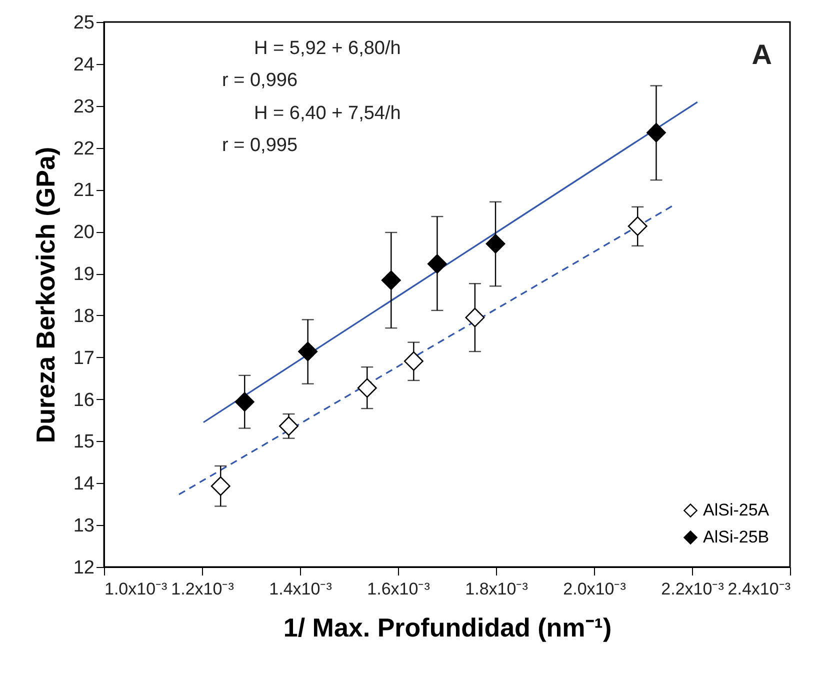  What do you see at coordinates (83, 568) in the screenshot?
I see `y-tick-label: 12` at bounding box center [83, 568].